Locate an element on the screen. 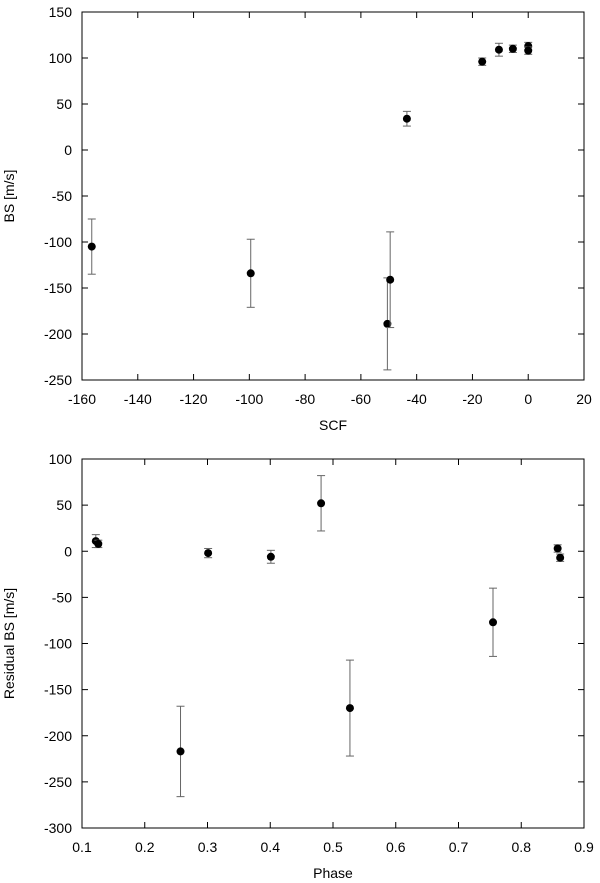 The width and height of the screenshot is (600, 883). x-tick-label: -20 is located at coordinates (472, 399).